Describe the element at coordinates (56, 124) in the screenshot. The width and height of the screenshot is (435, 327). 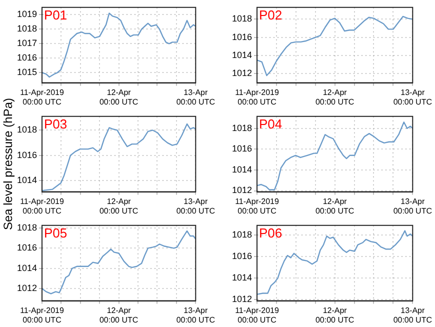
I see `chart-title: P03` at that location.